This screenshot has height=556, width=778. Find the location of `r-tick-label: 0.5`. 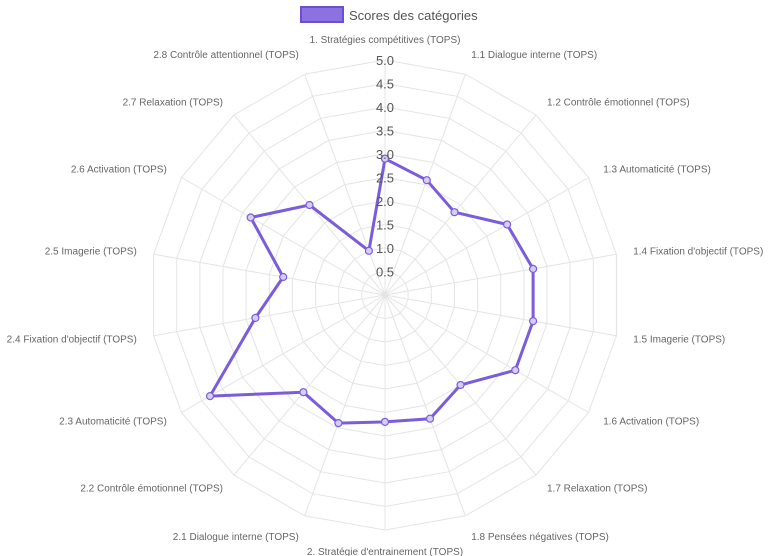

r-tick-label: 0.5 is located at coordinates (385, 272).